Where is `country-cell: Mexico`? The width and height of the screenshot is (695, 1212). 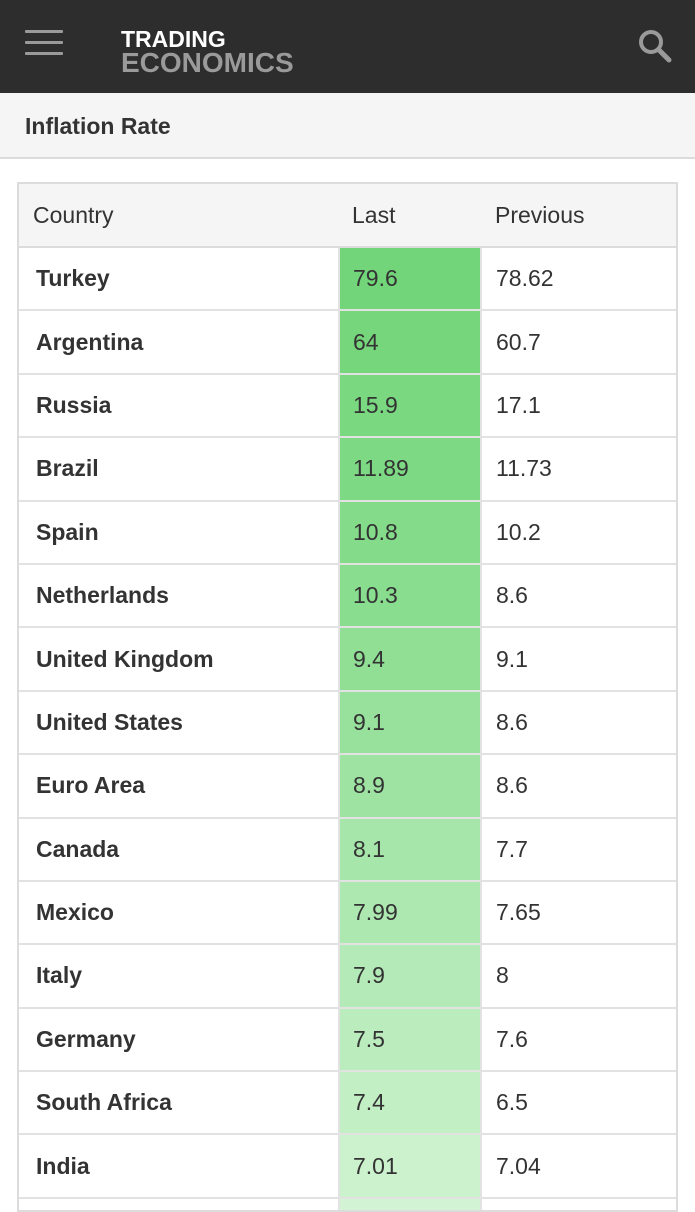 country-cell: Mexico is located at coordinates (179, 913).